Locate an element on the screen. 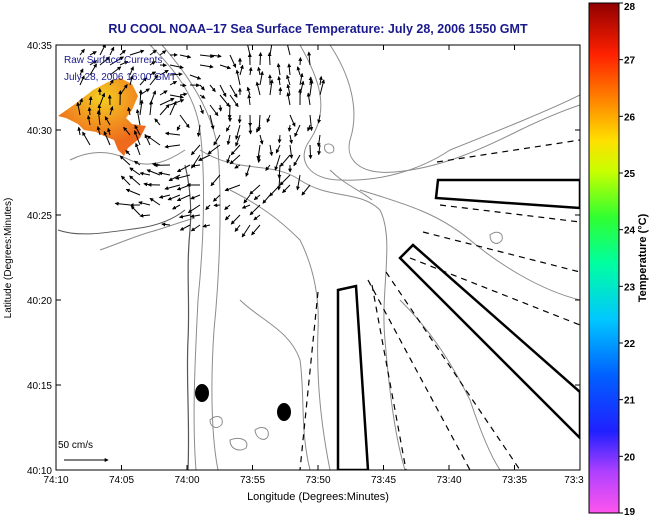 Image resolution: width=651 pixels, height=518 pixels. y-tick-label: 40:15 is located at coordinates (39, 386).